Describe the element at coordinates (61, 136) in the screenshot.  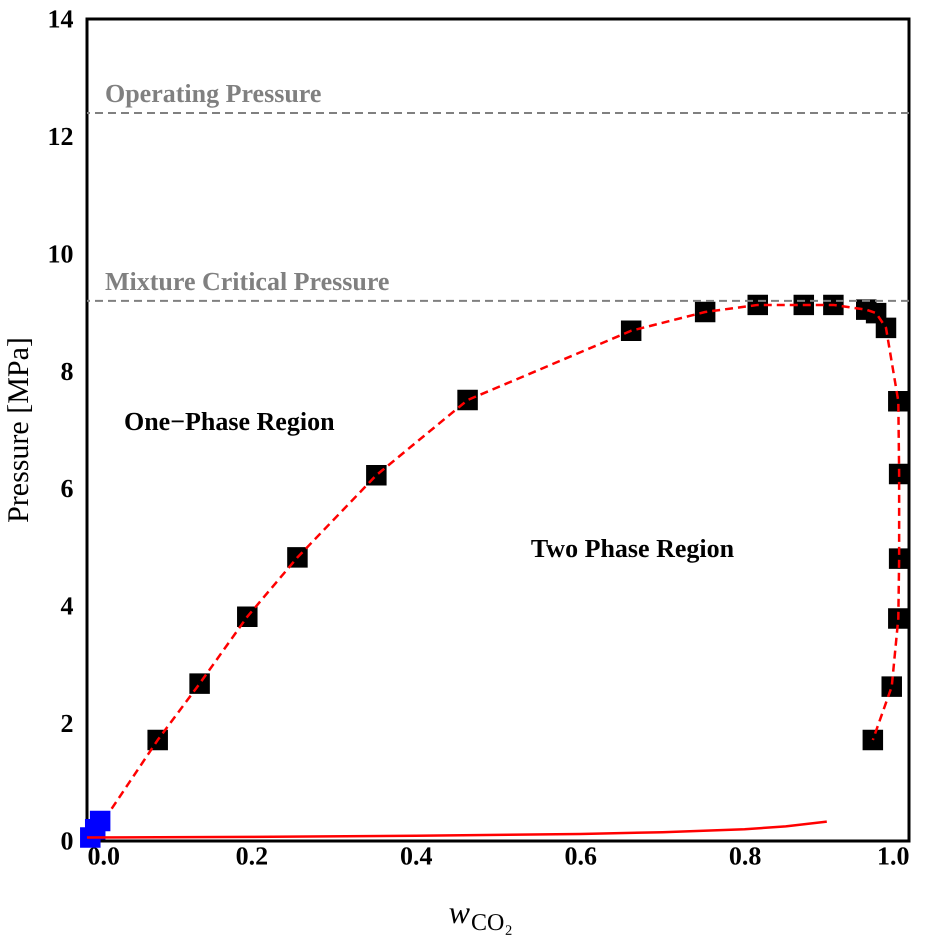
I see `y-tick-label: 12` at that location.